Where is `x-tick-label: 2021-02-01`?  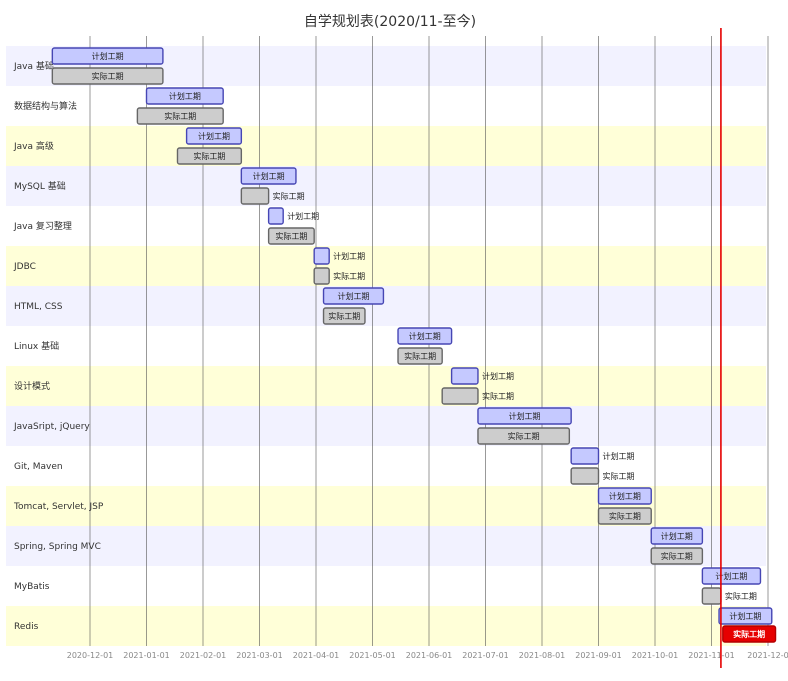 x-tick-label: 2021-02-01 is located at coordinates (203, 655).